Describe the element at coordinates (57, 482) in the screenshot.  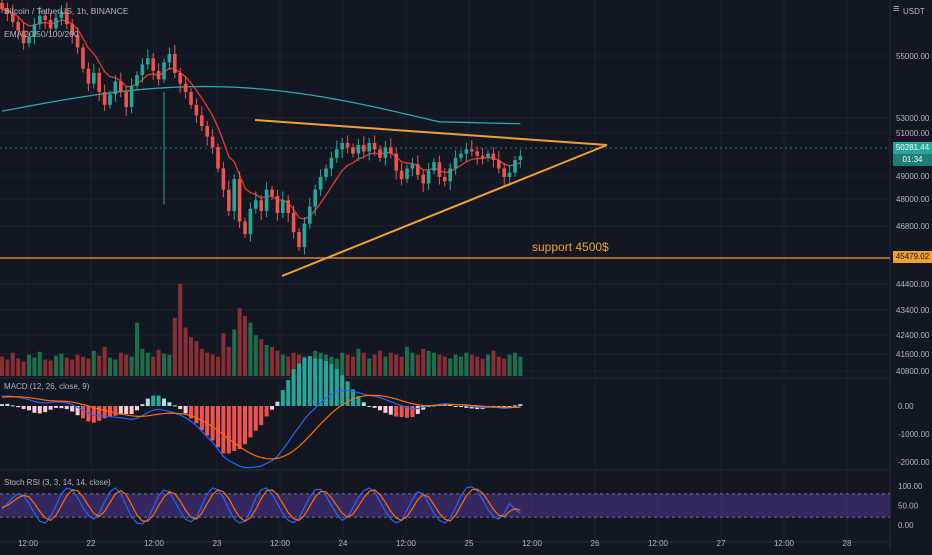
I see `stoch-rsi-label: Stoch RSI (3, 3, 14, 14, close)` at that location.